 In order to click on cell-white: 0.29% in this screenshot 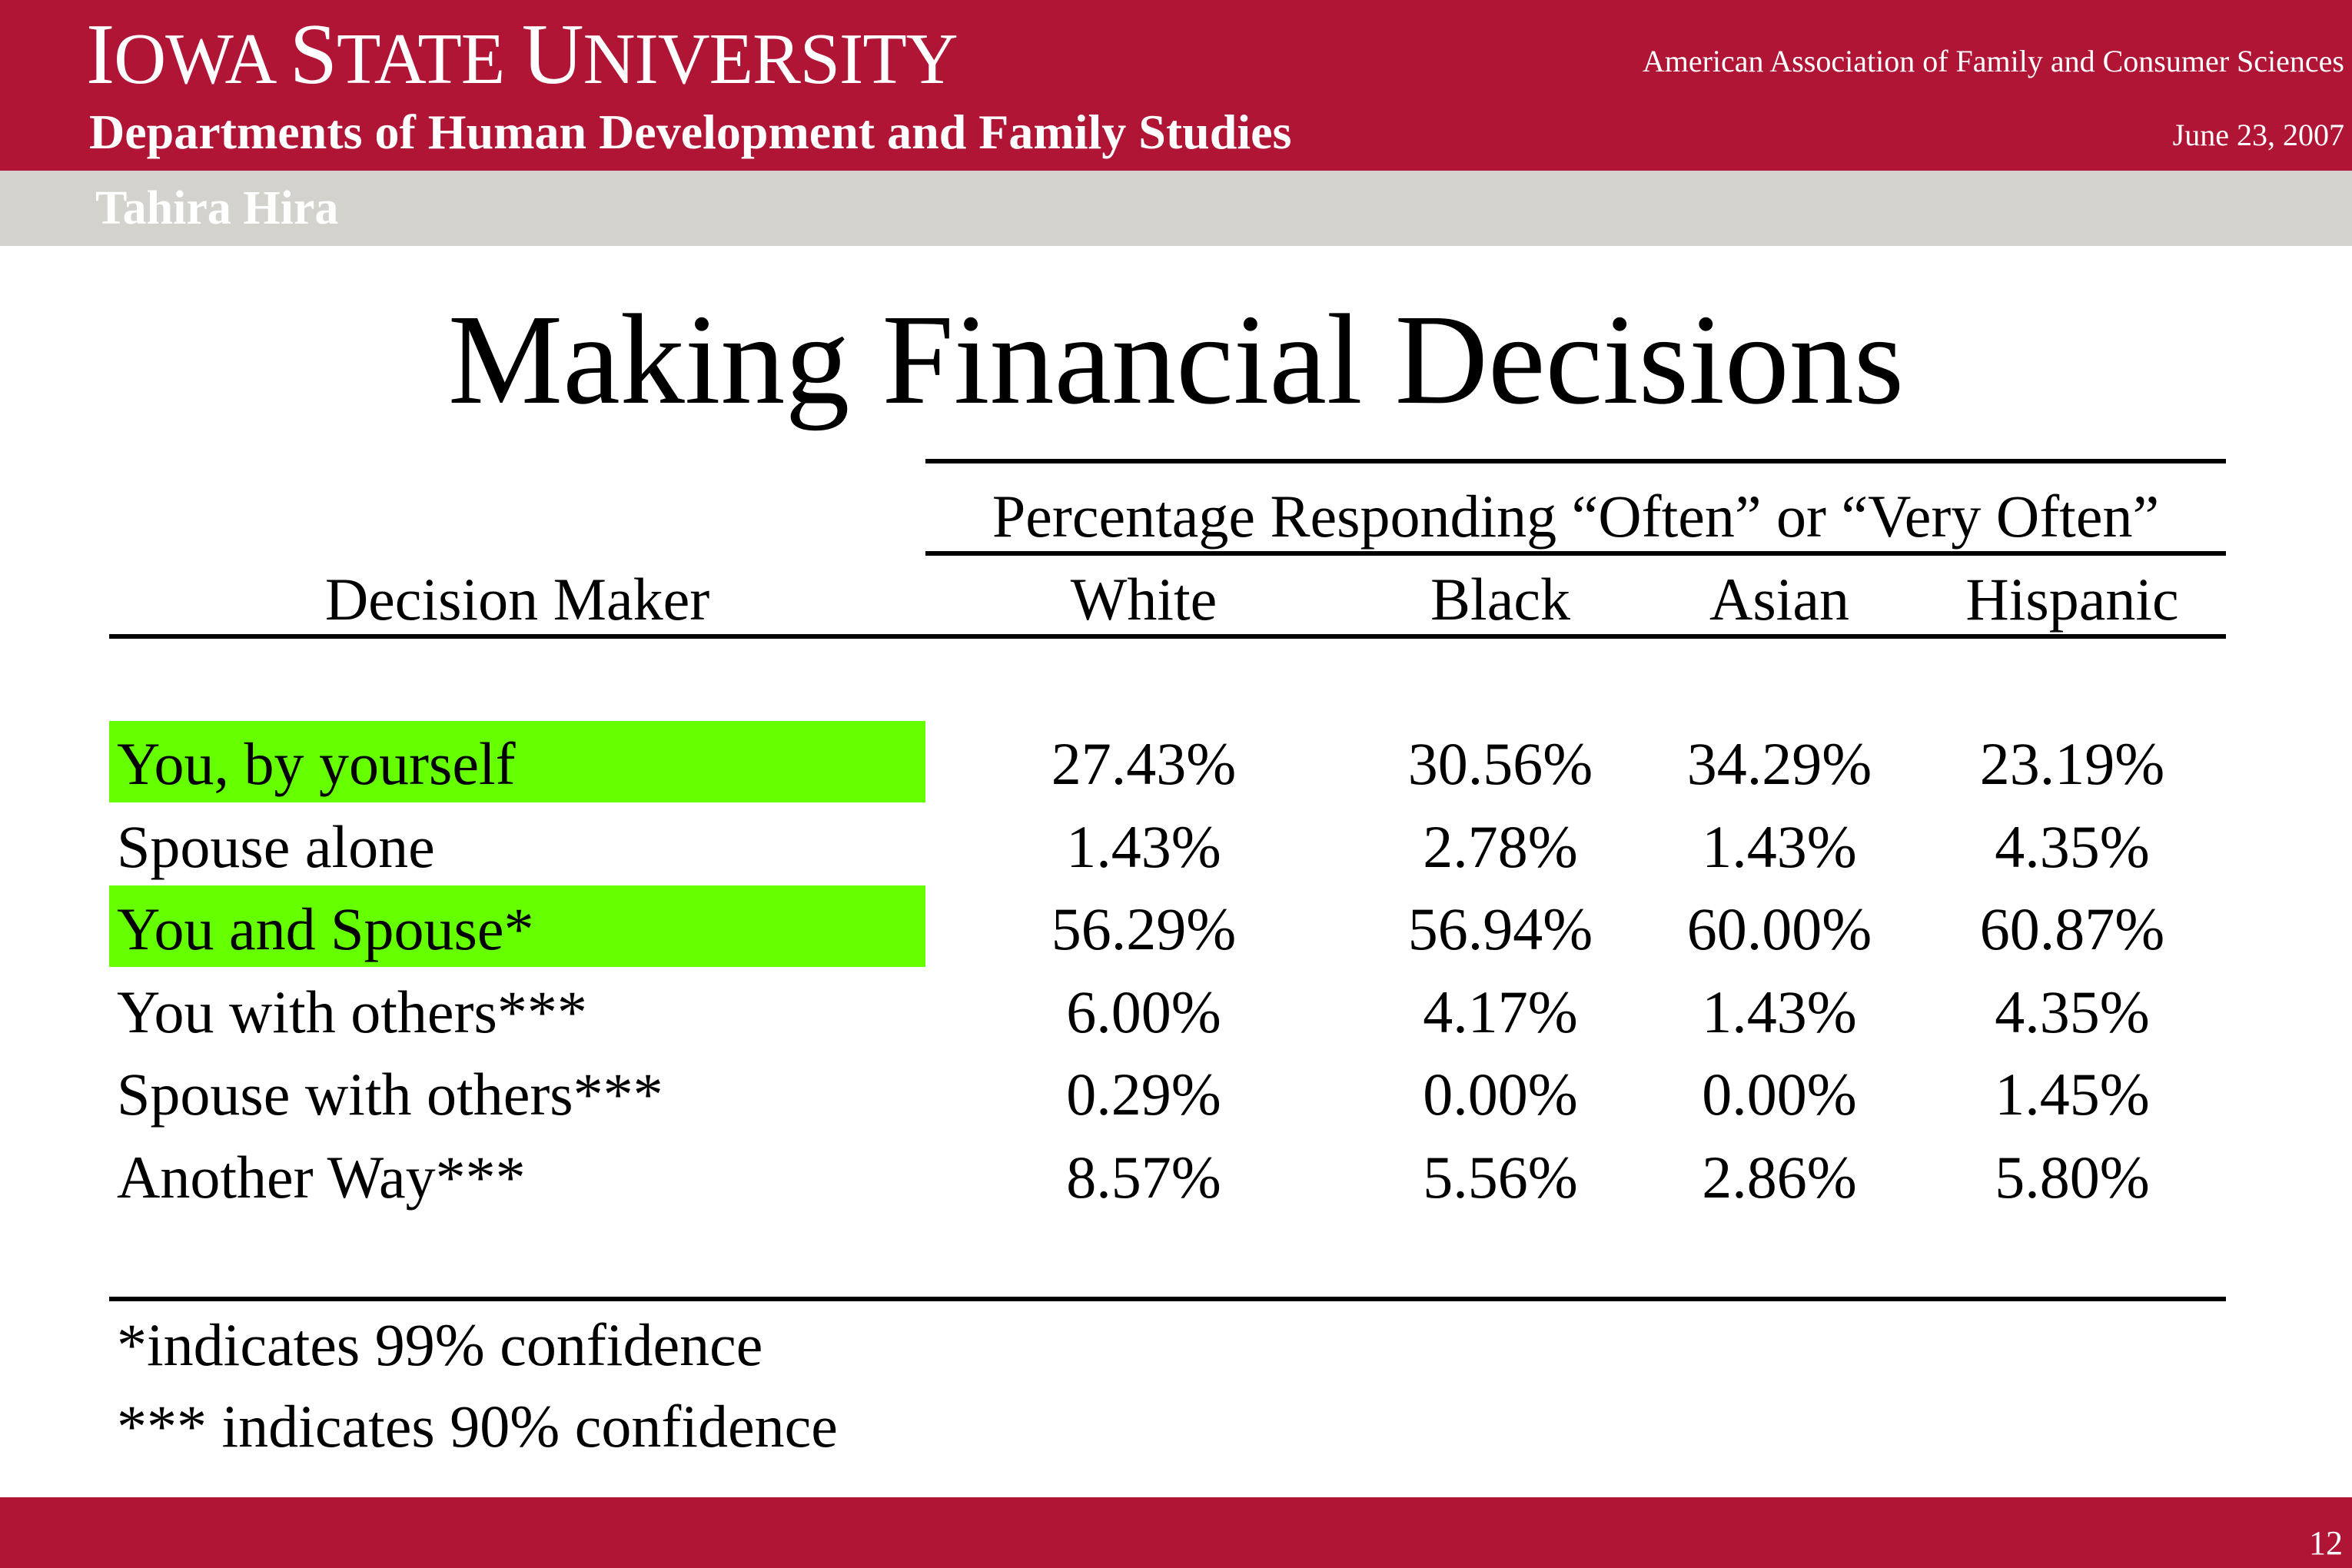, I will do `click(1143, 1094)`.